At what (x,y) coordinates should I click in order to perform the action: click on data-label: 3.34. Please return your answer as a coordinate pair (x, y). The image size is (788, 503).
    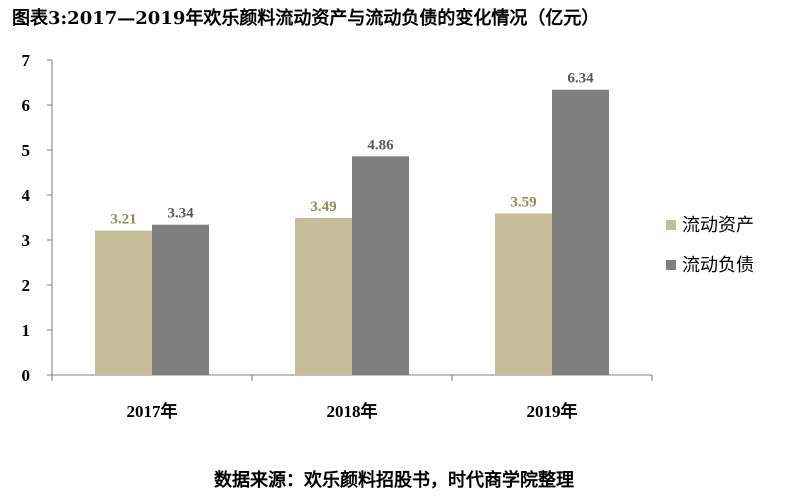
    Looking at the image, I should click on (180, 214).